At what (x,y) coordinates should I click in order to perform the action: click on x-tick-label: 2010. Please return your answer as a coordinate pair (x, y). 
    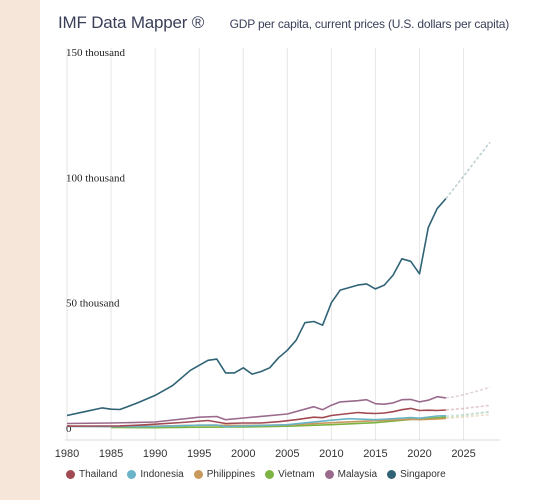
    Looking at the image, I should click on (331, 454).